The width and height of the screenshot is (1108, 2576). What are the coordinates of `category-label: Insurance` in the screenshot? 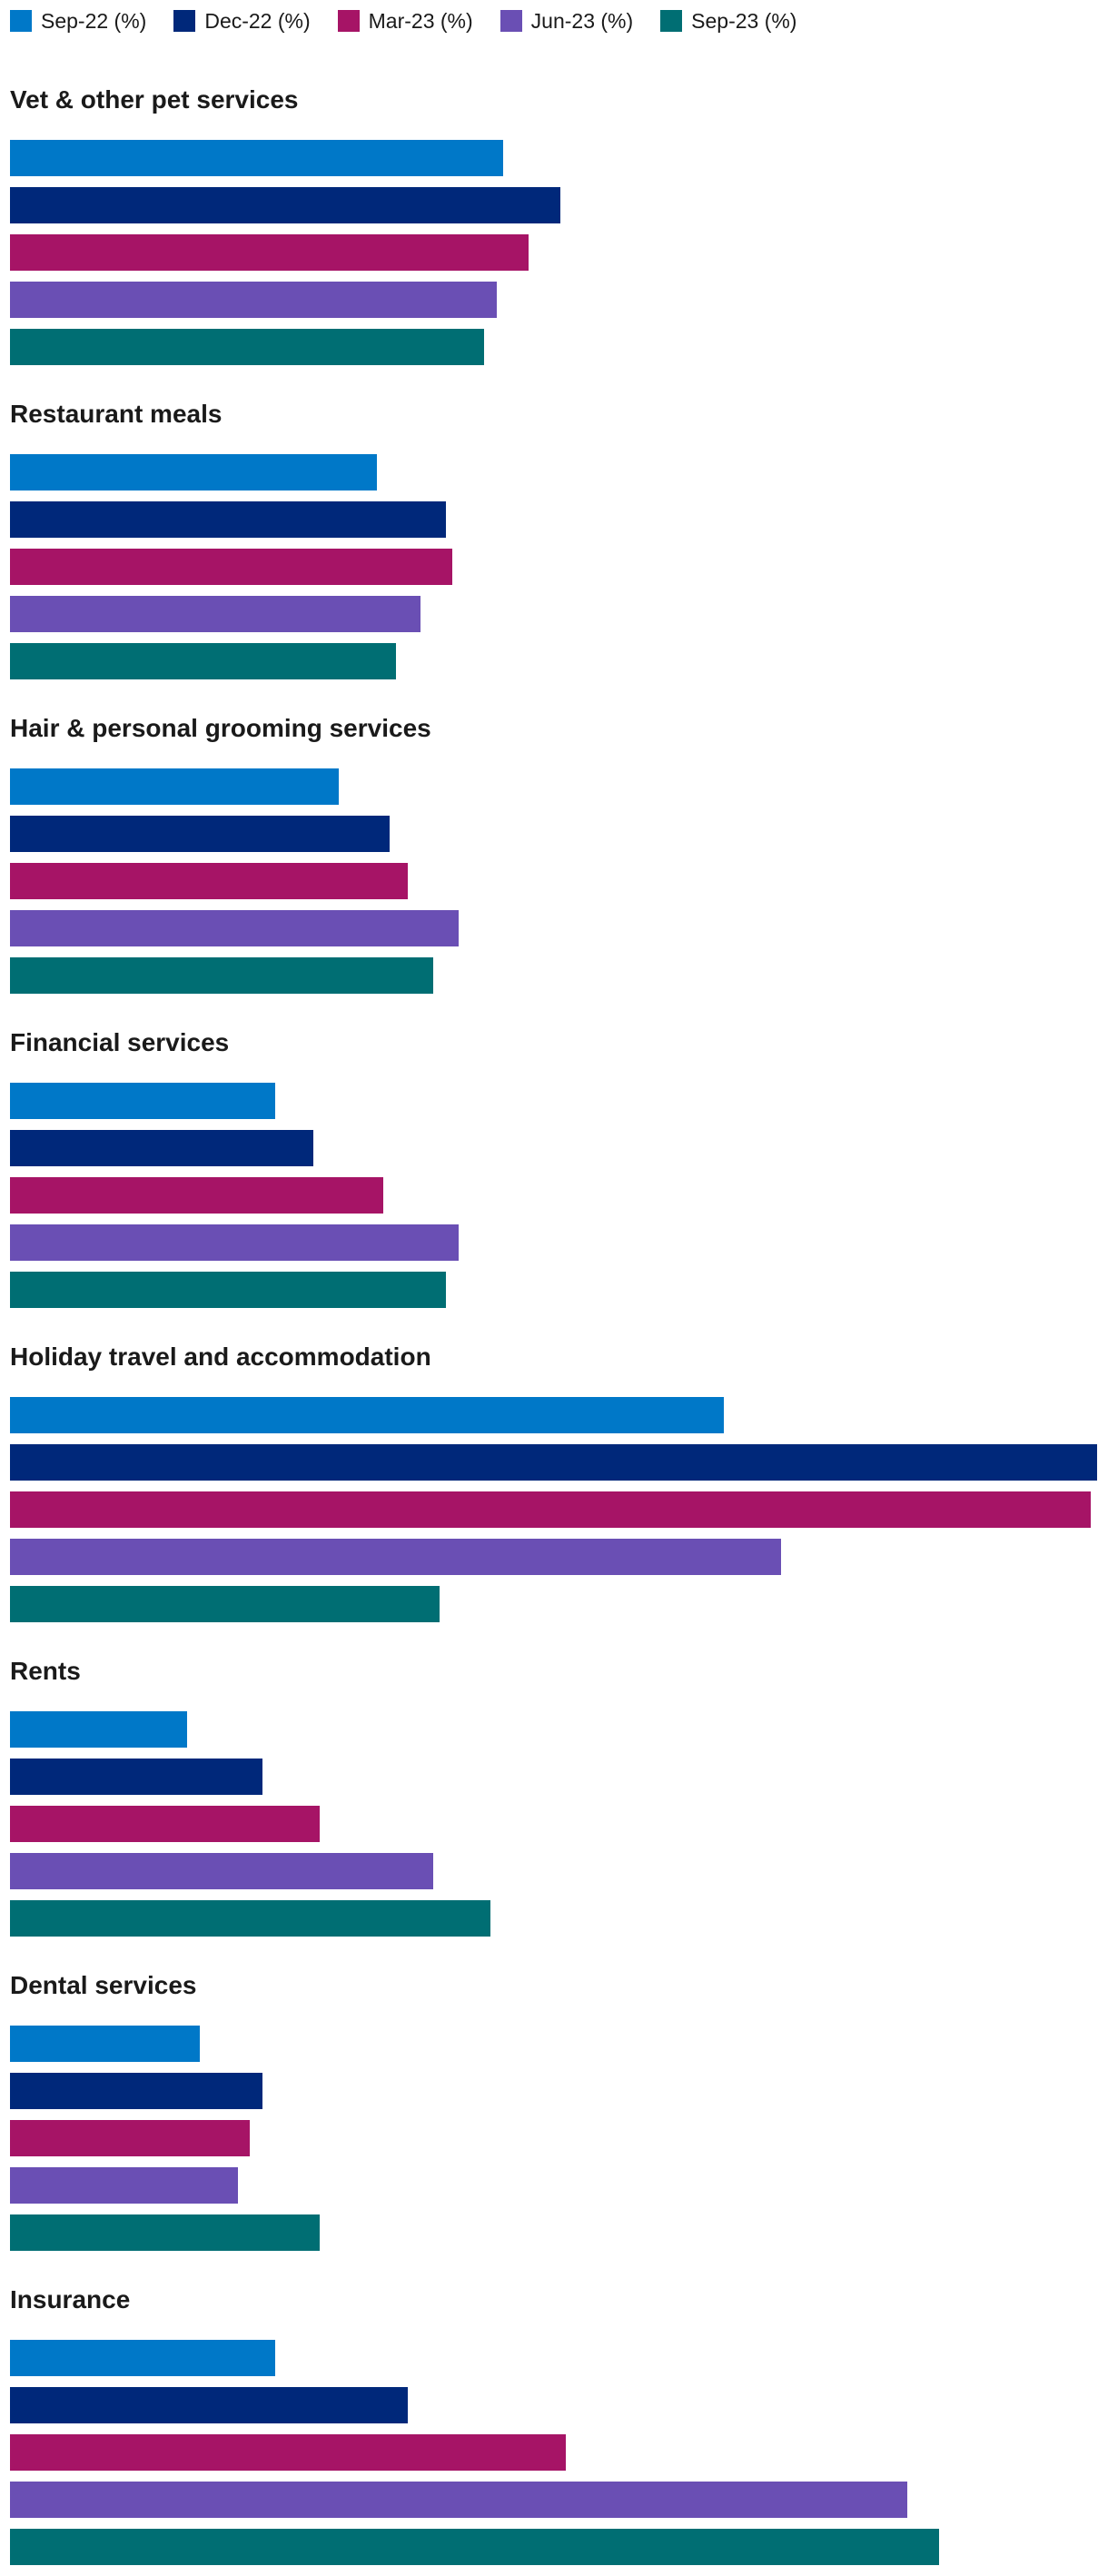 It's located at (70, 2299).